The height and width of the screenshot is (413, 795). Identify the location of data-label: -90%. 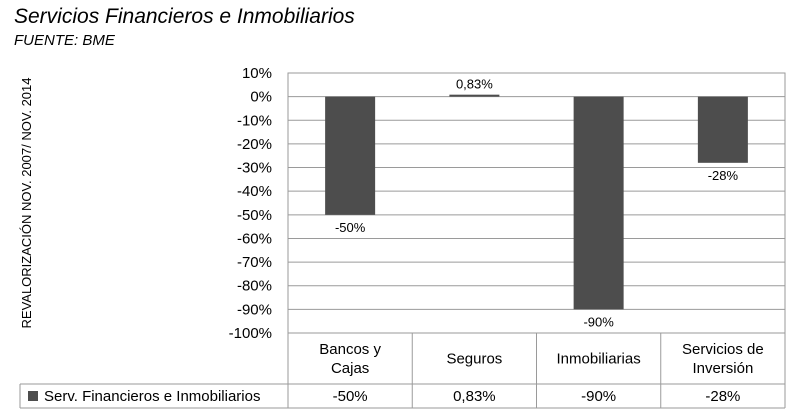
(598, 321).